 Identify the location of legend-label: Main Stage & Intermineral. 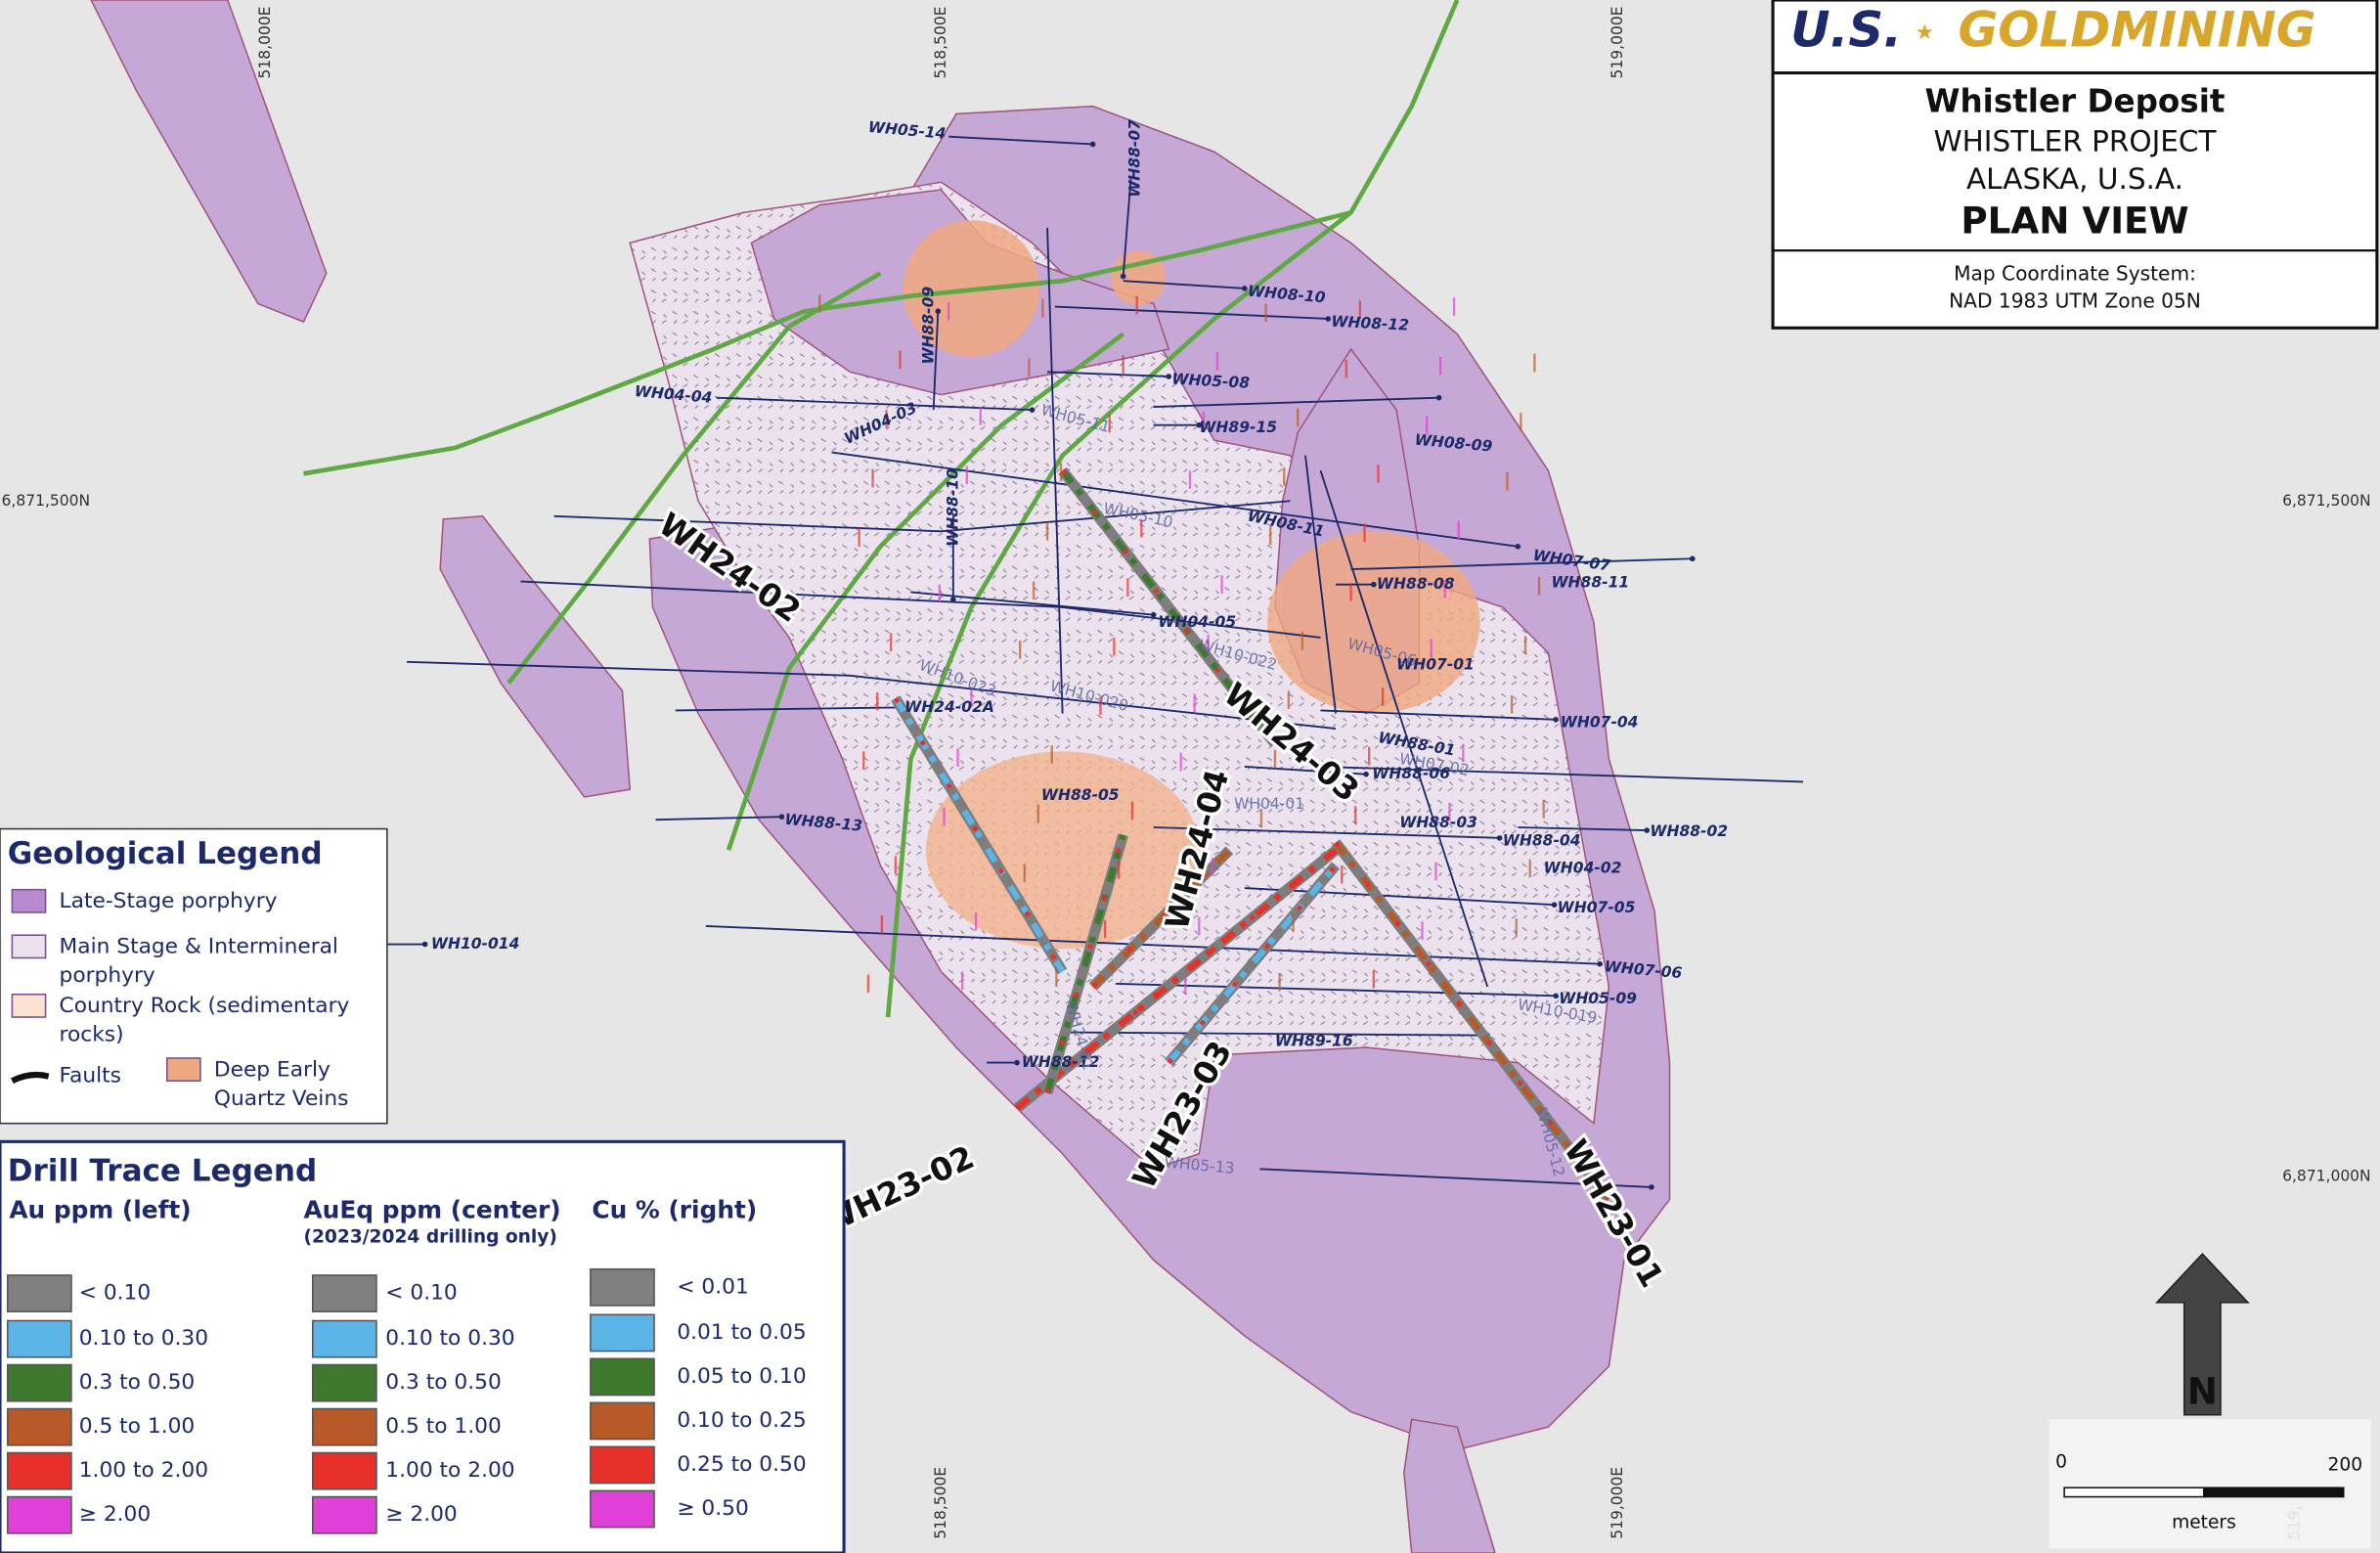
(199, 947).